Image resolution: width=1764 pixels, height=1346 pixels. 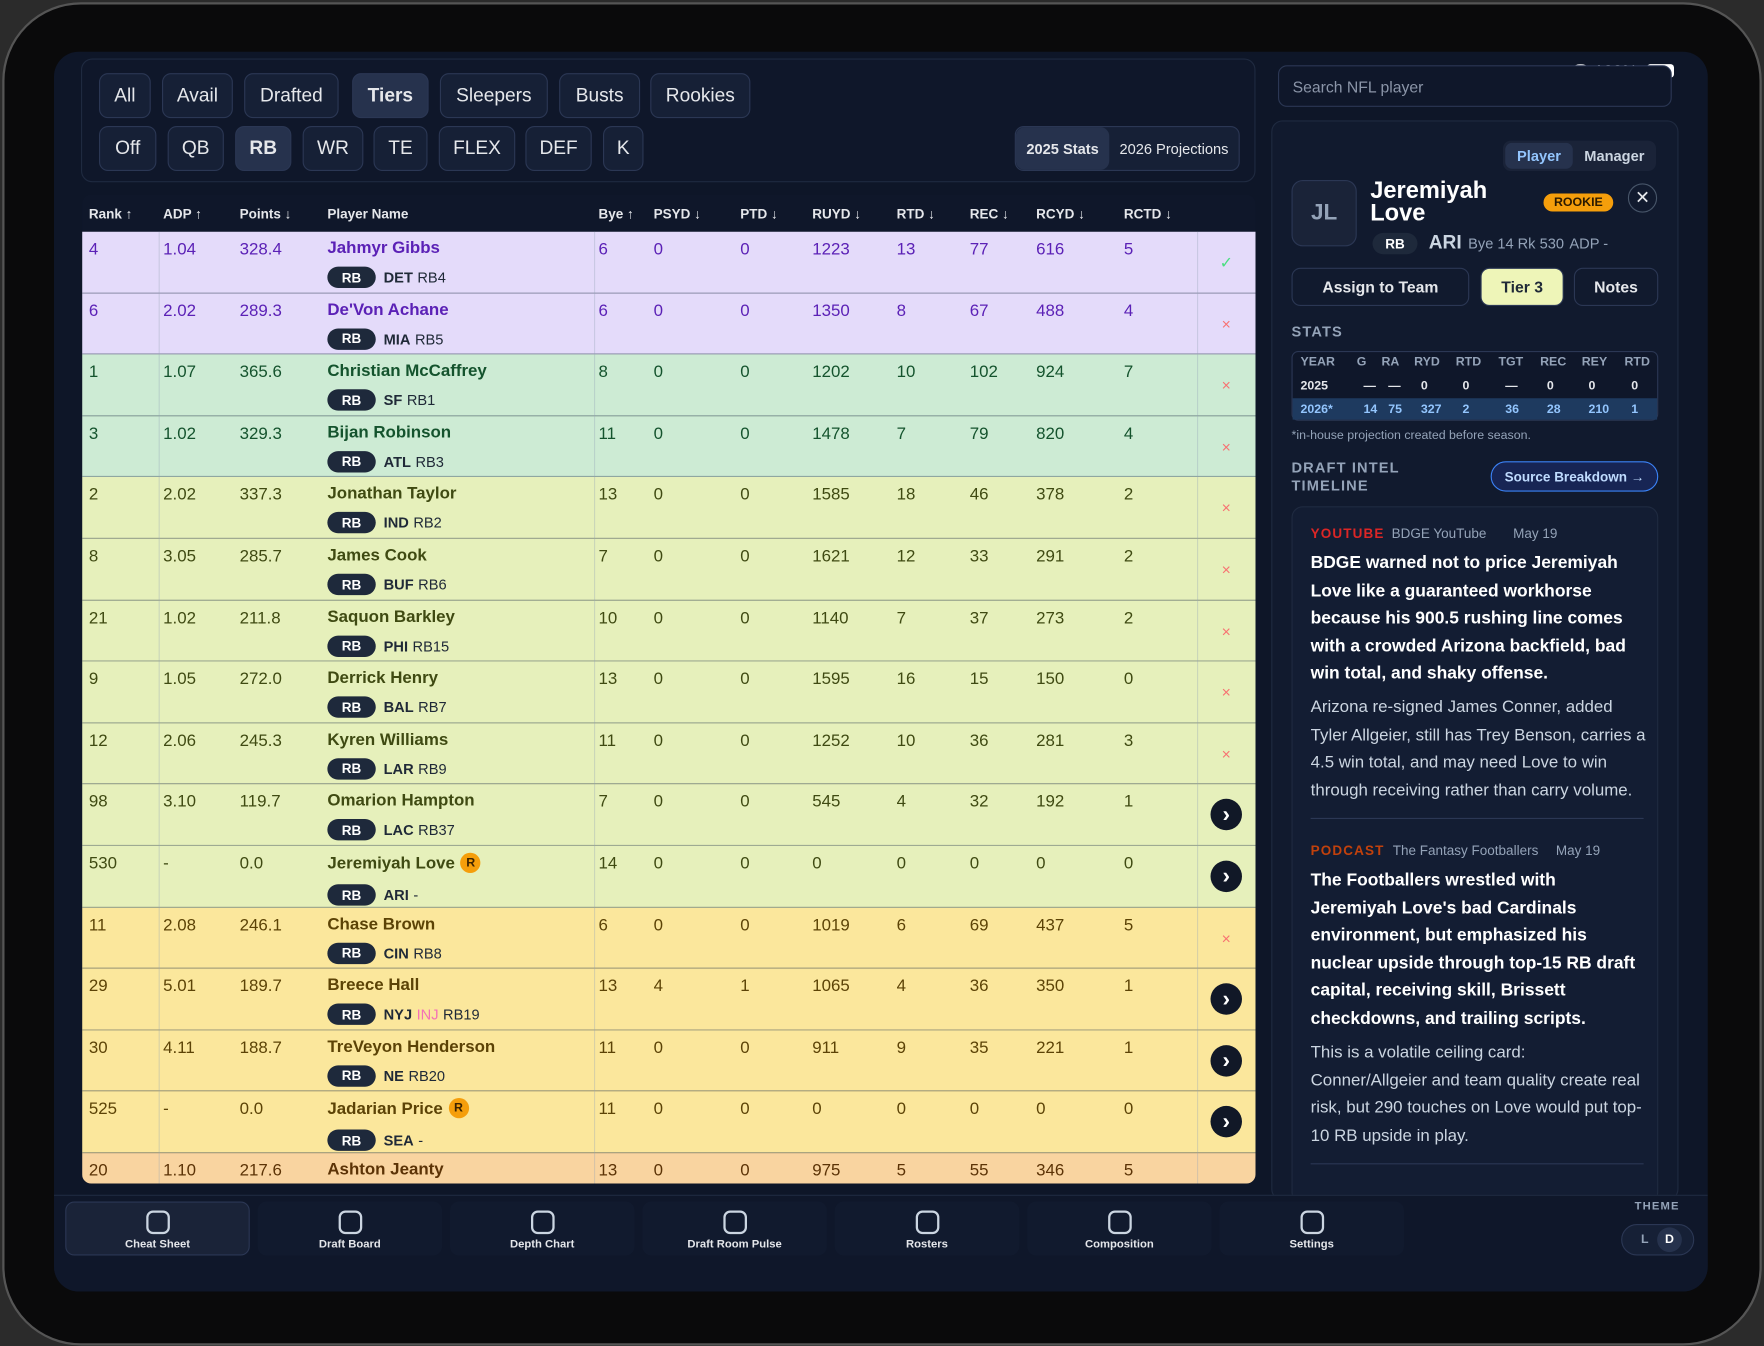 What do you see at coordinates (182, 213) in the screenshot?
I see `column-header: ADP ↑` at bounding box center [182, 213].